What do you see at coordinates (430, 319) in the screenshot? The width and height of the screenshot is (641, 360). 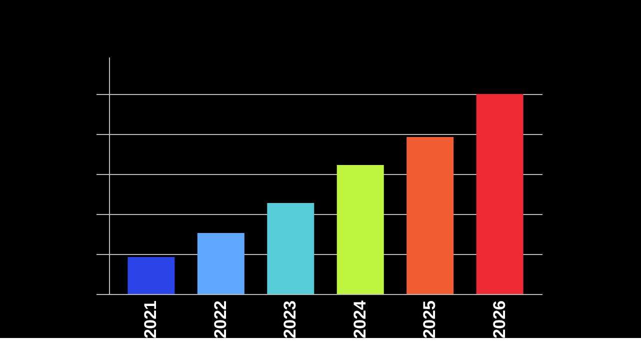 I see `x-tick-label: 2025` at bounding box center [430, 319].